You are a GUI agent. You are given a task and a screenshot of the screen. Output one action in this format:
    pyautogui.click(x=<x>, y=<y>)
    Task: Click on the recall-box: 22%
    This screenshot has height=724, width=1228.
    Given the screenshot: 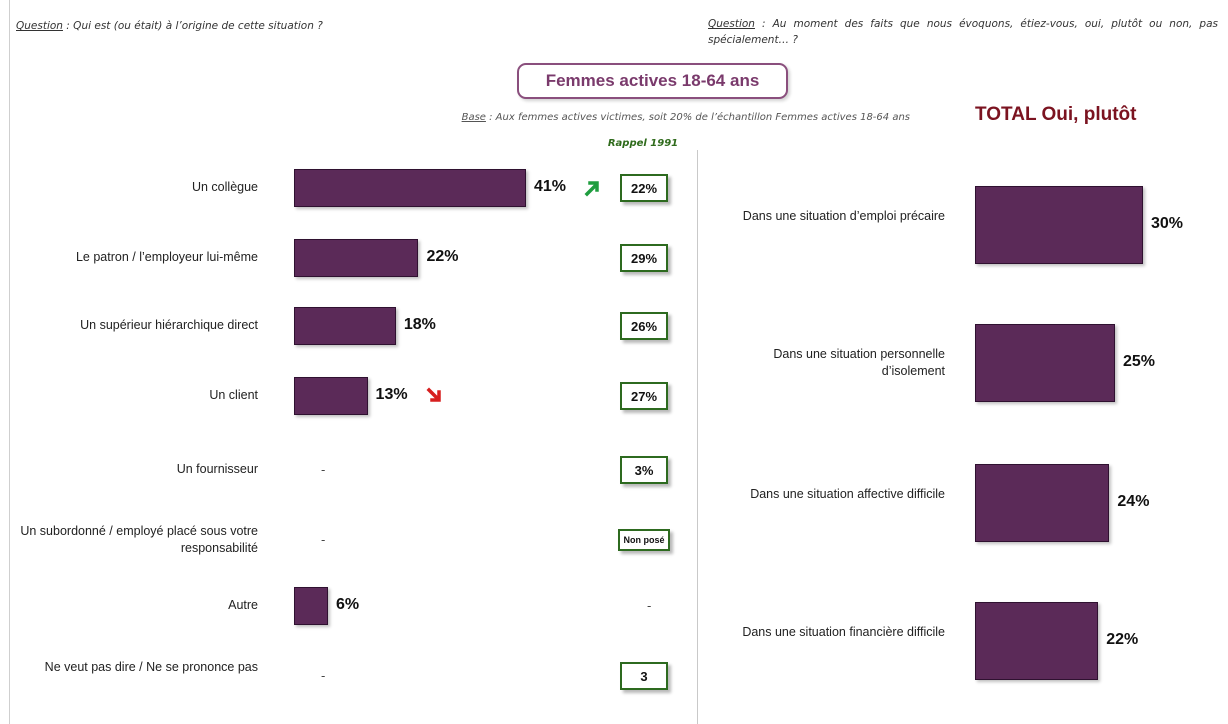 What is the action you would take?
    pyautogui.click(x=644, y=188)
    